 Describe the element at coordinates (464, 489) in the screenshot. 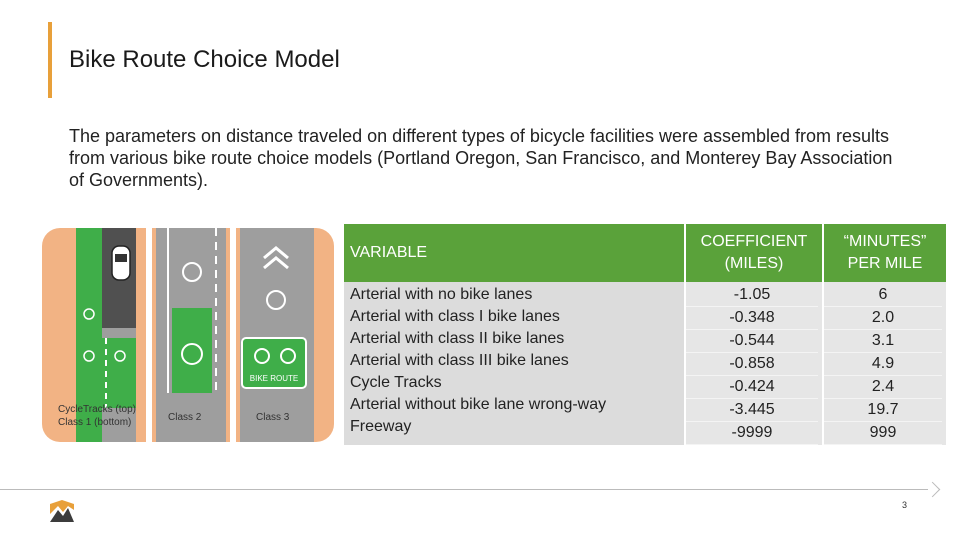

I see `footer-divider` at that location.